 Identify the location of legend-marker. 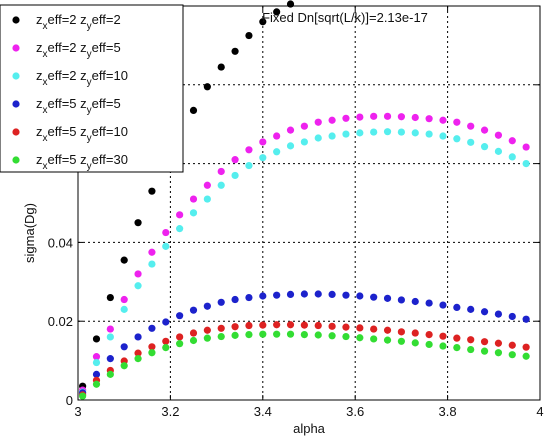
(16, 76).